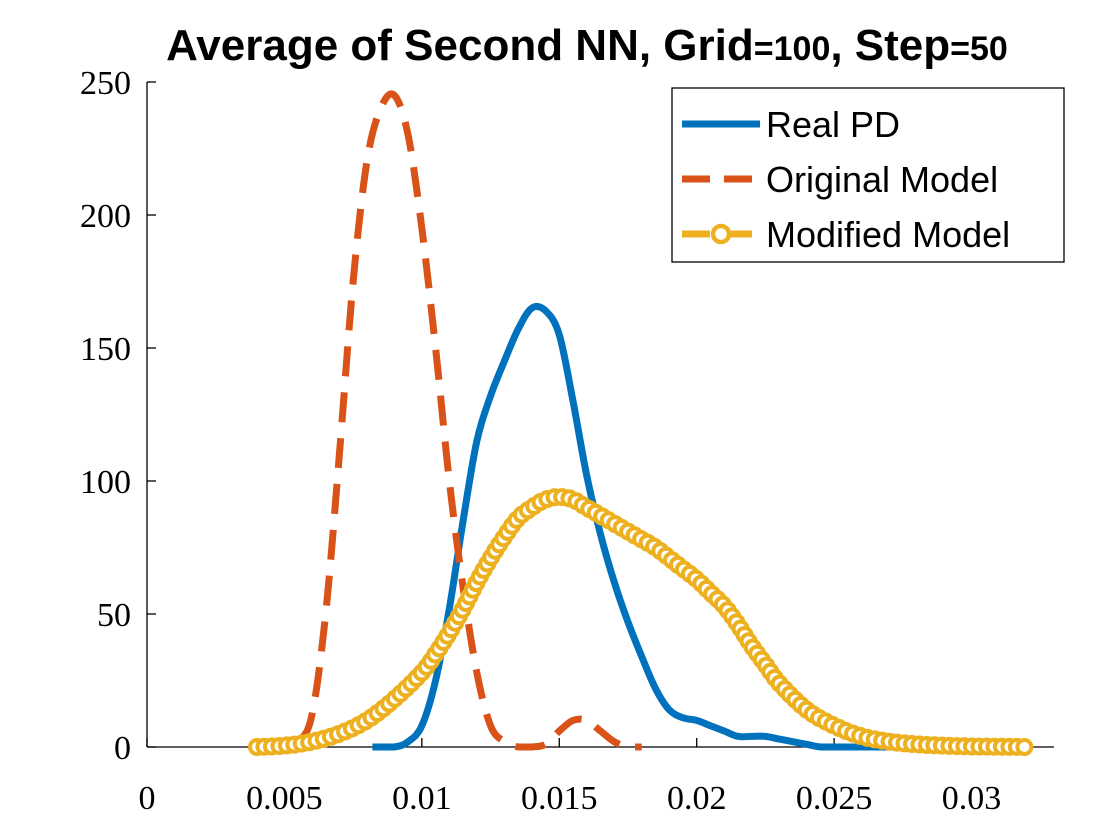 This screenshot has height=840, width=1120. What do you see at coordinates (1024, 746) in the screenshot?
I see `series-marker` at bounding box center [1024, 746].